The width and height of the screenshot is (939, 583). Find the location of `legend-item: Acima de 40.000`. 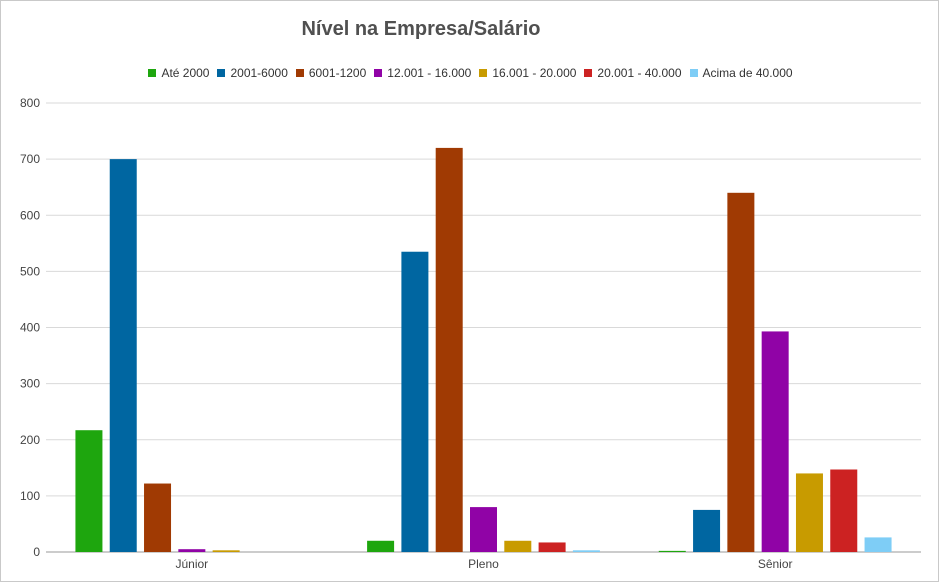

legend-item: Acima de 40.000 is located at coordinates (741, 73).